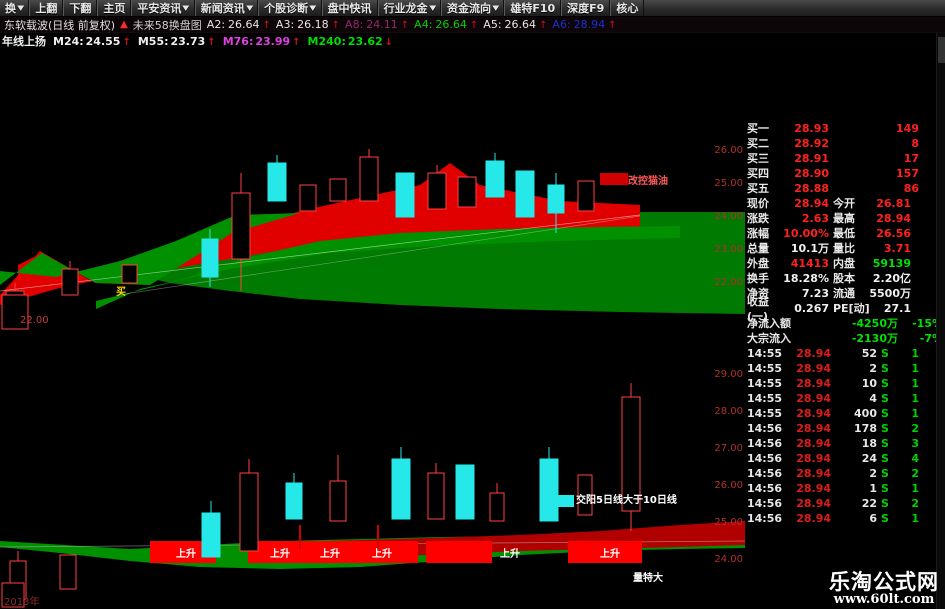 This screenshot has height=609, width=945. Describe the element at coordinates (845, 458) in the screenshot. I see `tick-row: 14:56 28.94 24 S 4` at that location.